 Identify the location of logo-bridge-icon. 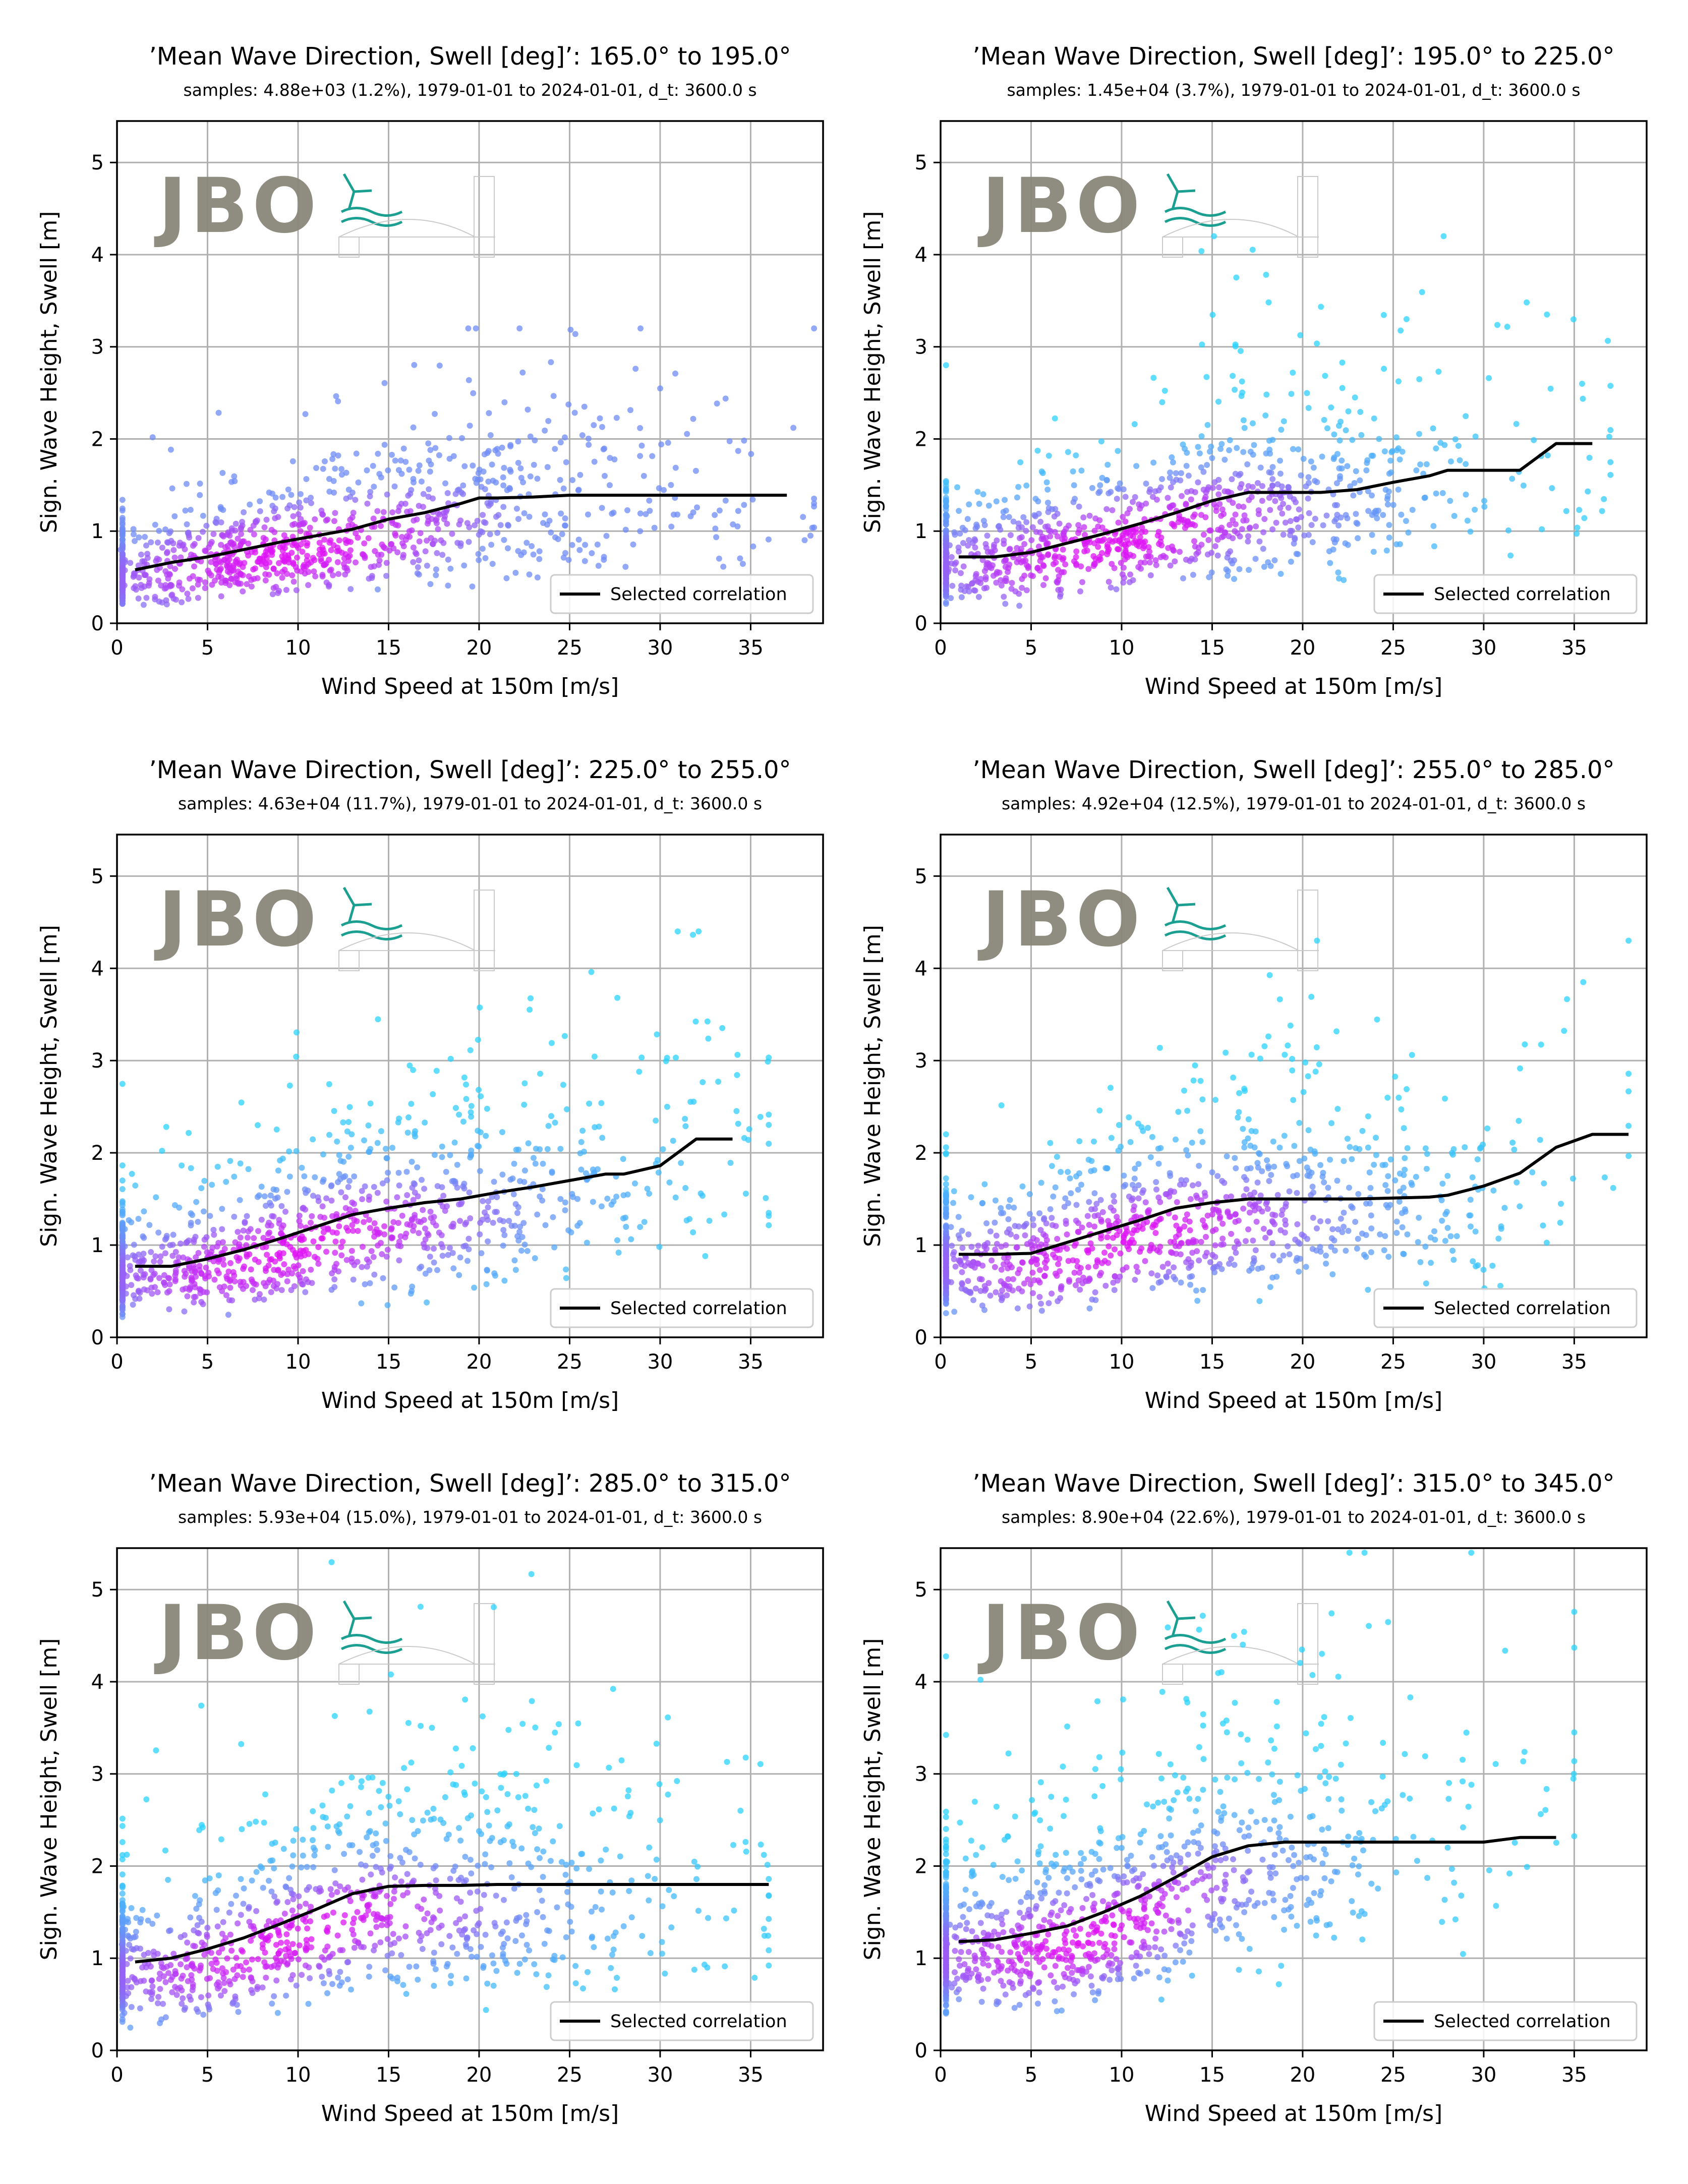
(417, 930).